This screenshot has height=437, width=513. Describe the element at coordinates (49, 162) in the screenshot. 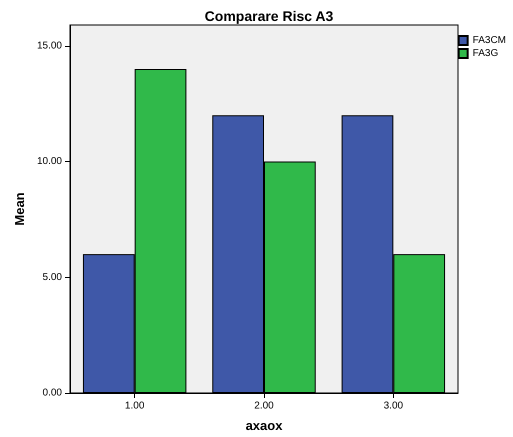

I see `y-tick-label: 10.00` at that location.